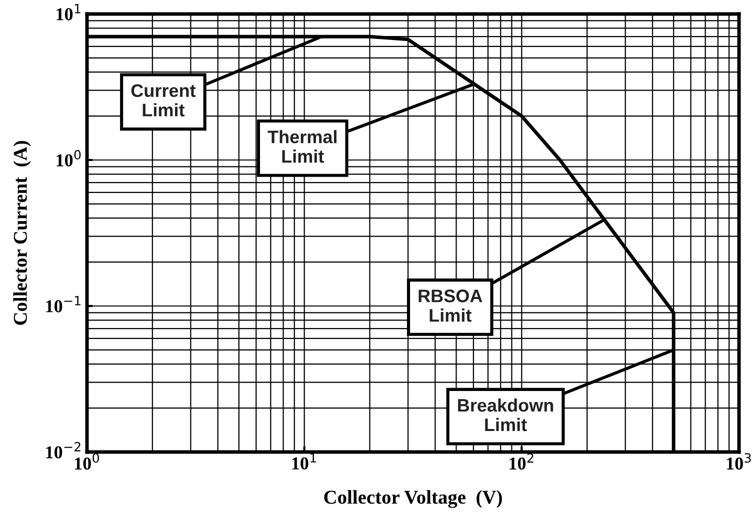 The width and height of the screenshot is (754, 520). Describe the element at coordinates (302, 146) in the screenshot. I see `annotation: Thermal Limit` at that location.